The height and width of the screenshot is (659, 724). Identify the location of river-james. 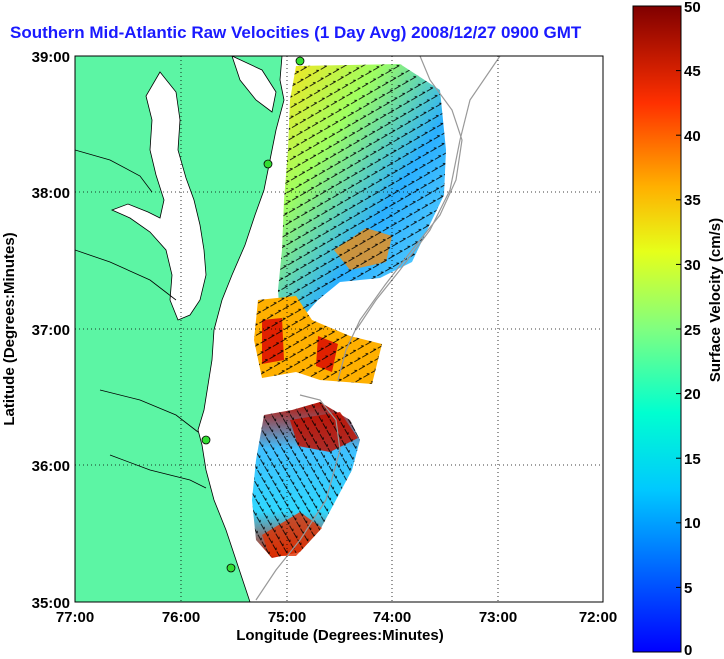
(126, 275).